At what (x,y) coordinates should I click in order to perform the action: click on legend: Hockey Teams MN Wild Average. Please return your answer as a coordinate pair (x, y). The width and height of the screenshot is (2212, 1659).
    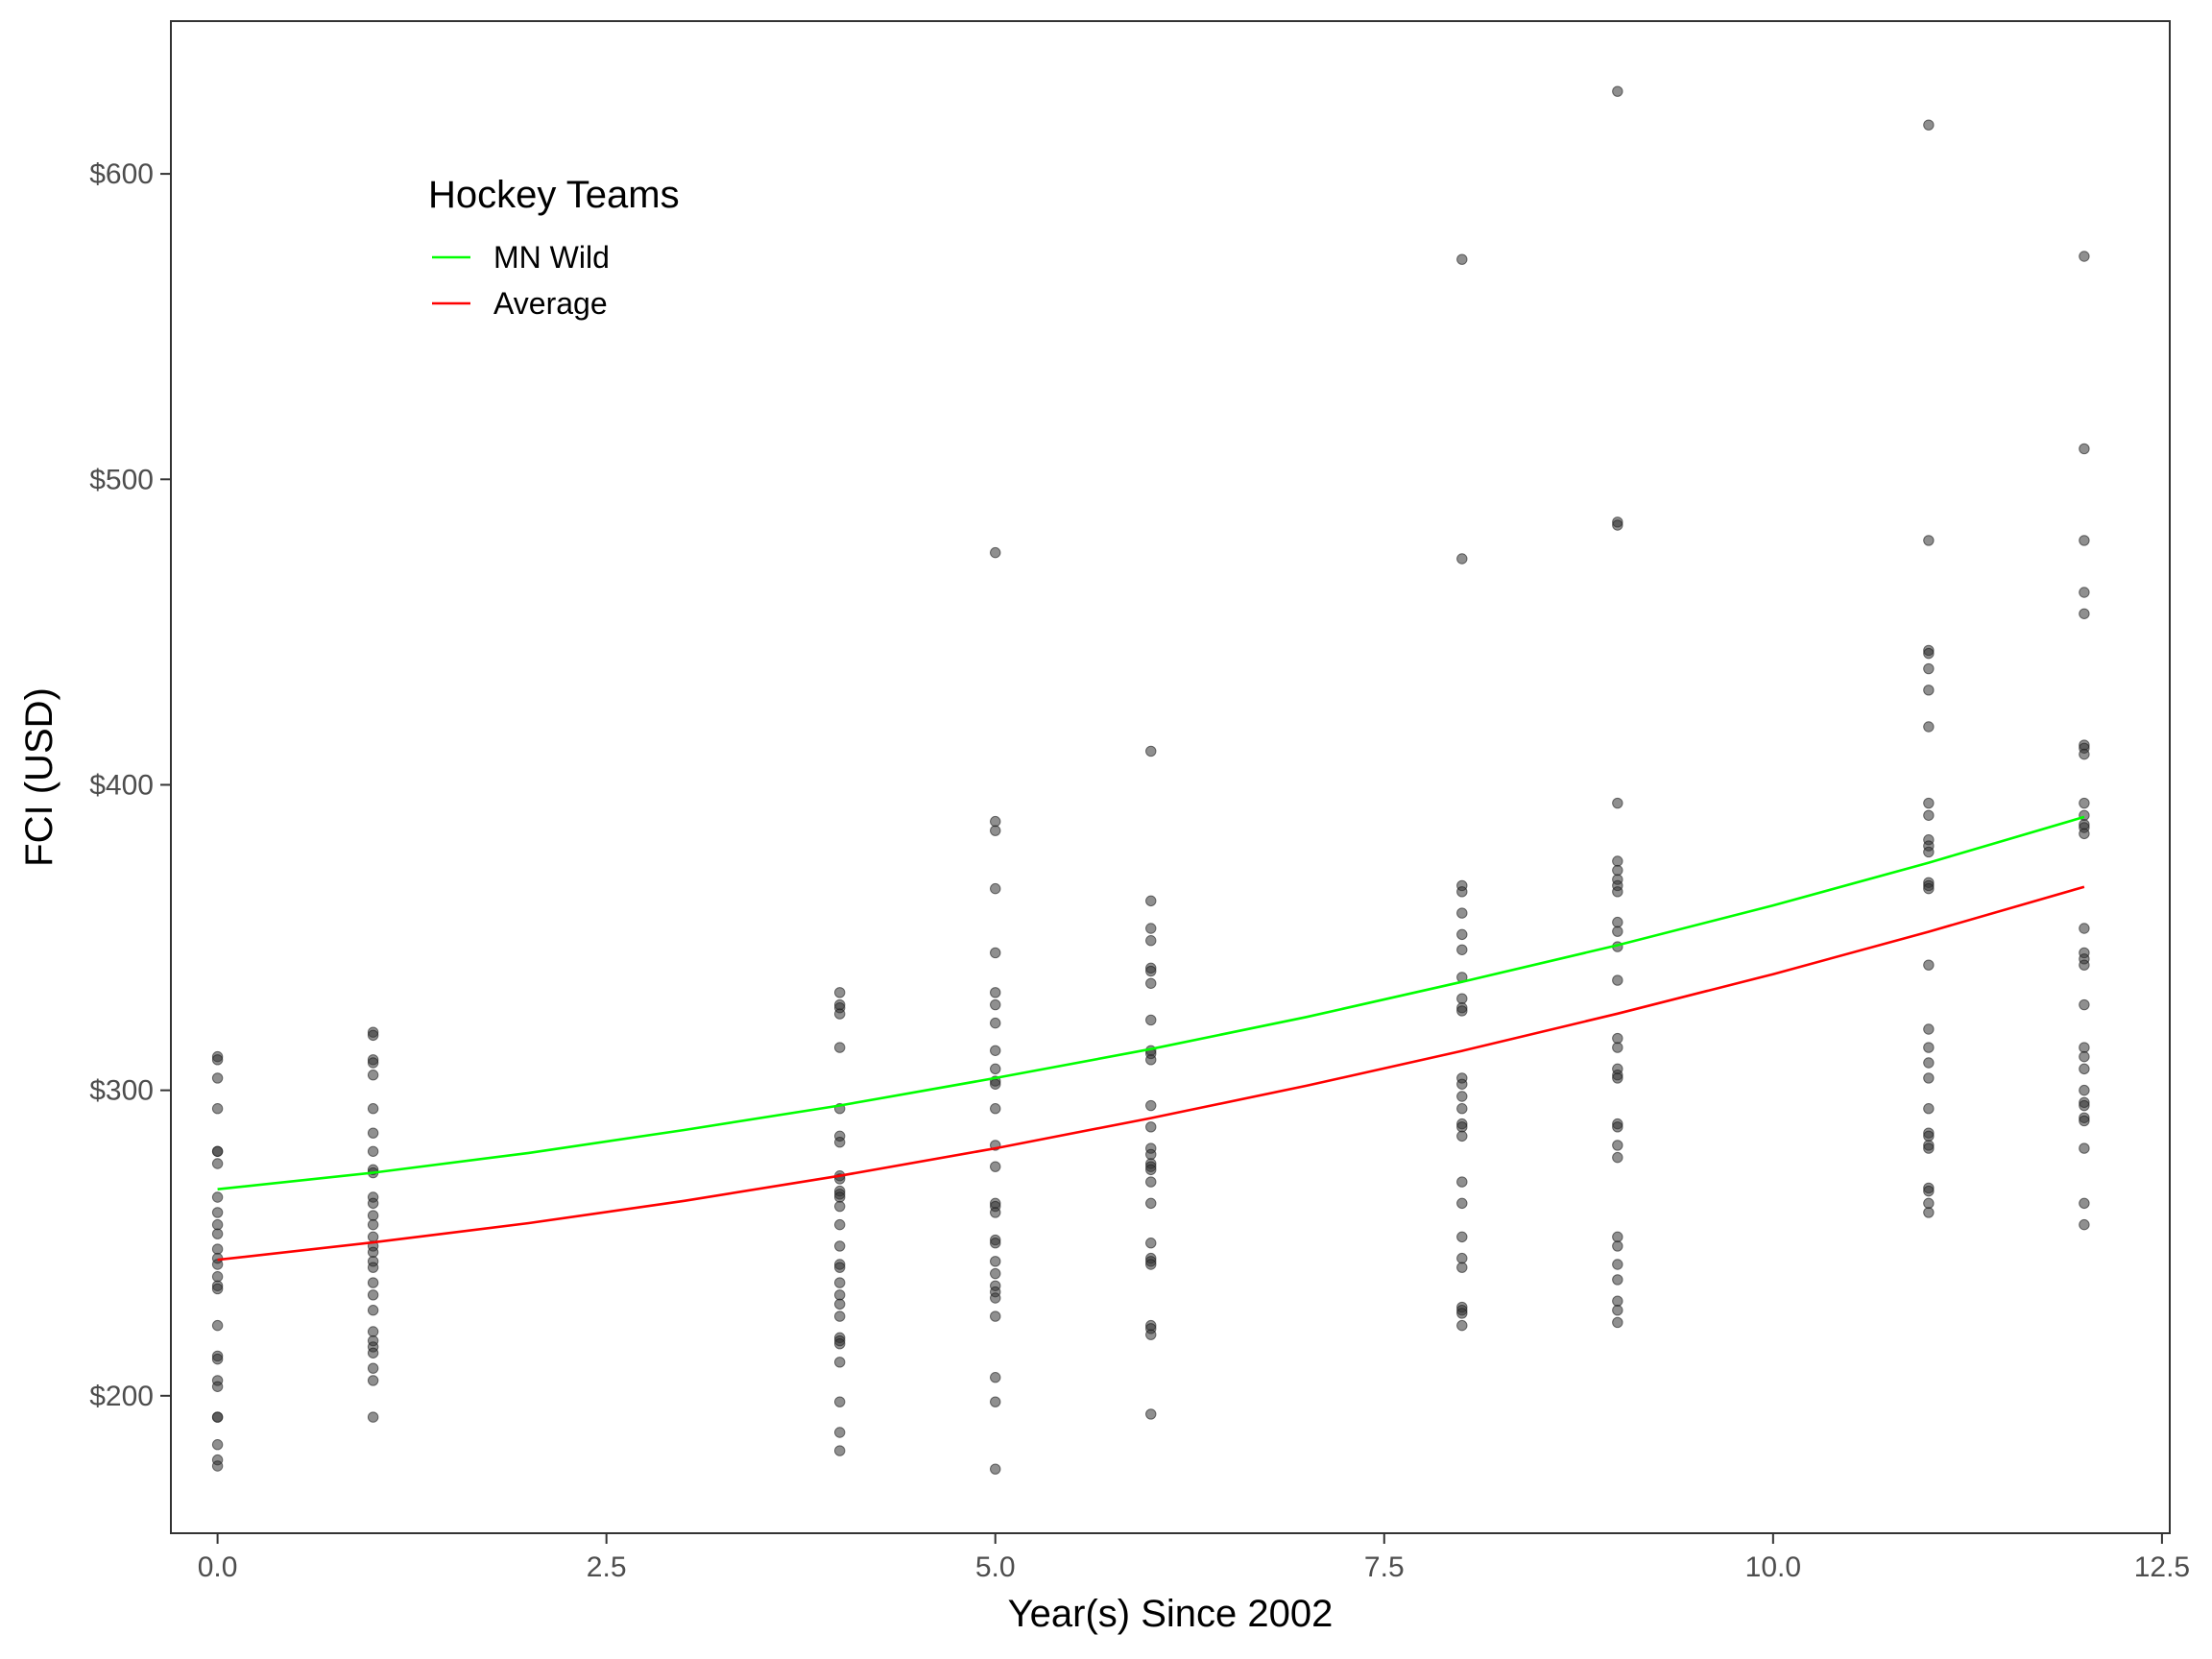
    Looking at the image, I should click on (554, 248).